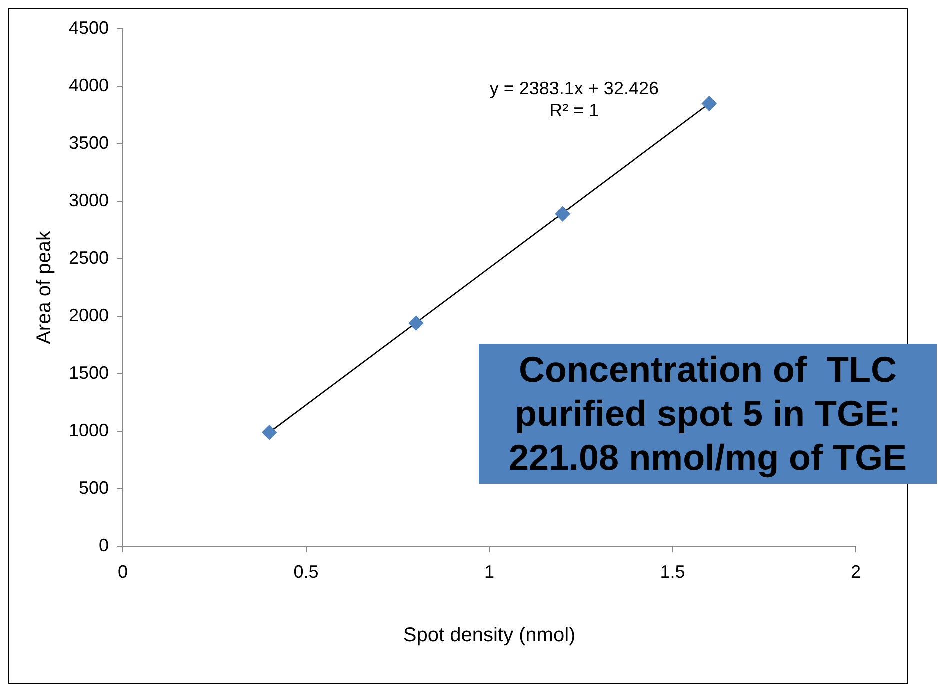  Describe the element at coordinates (708, 414) in the screenshot. I see `annotation: Concentration of TLC purified spot 5 in TGE: 221.08 nmol/mg of TGE` at that location.